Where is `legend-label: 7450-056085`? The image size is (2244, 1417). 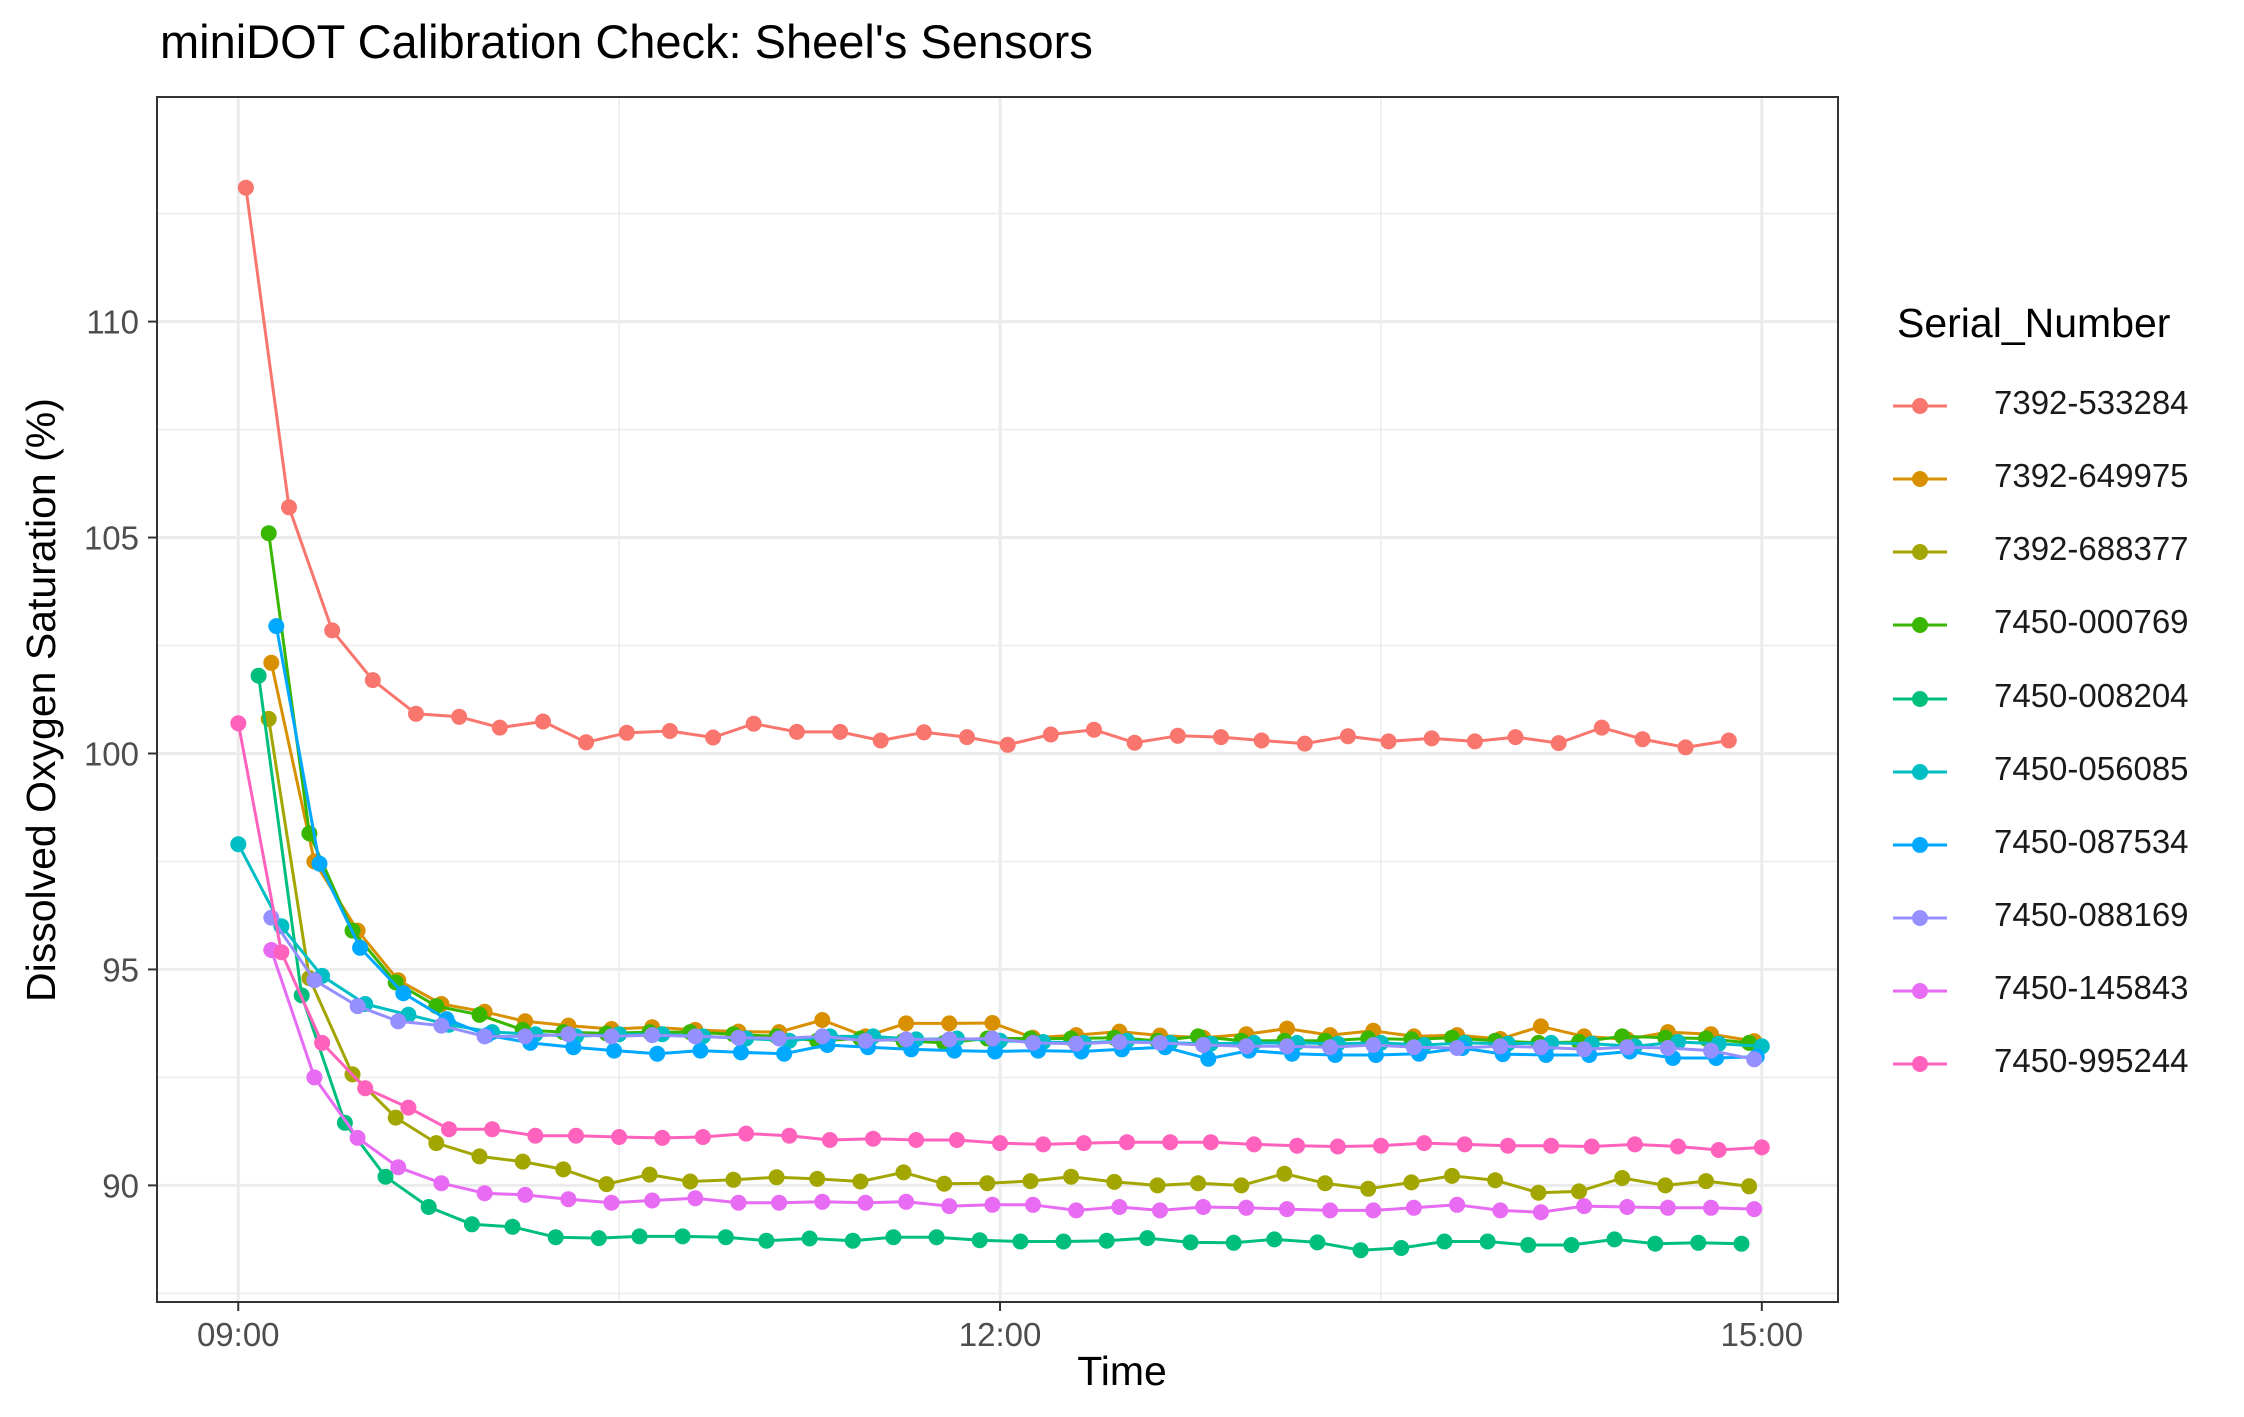 legend-label: 7450-056085 is located at coordinates (2091, 768).